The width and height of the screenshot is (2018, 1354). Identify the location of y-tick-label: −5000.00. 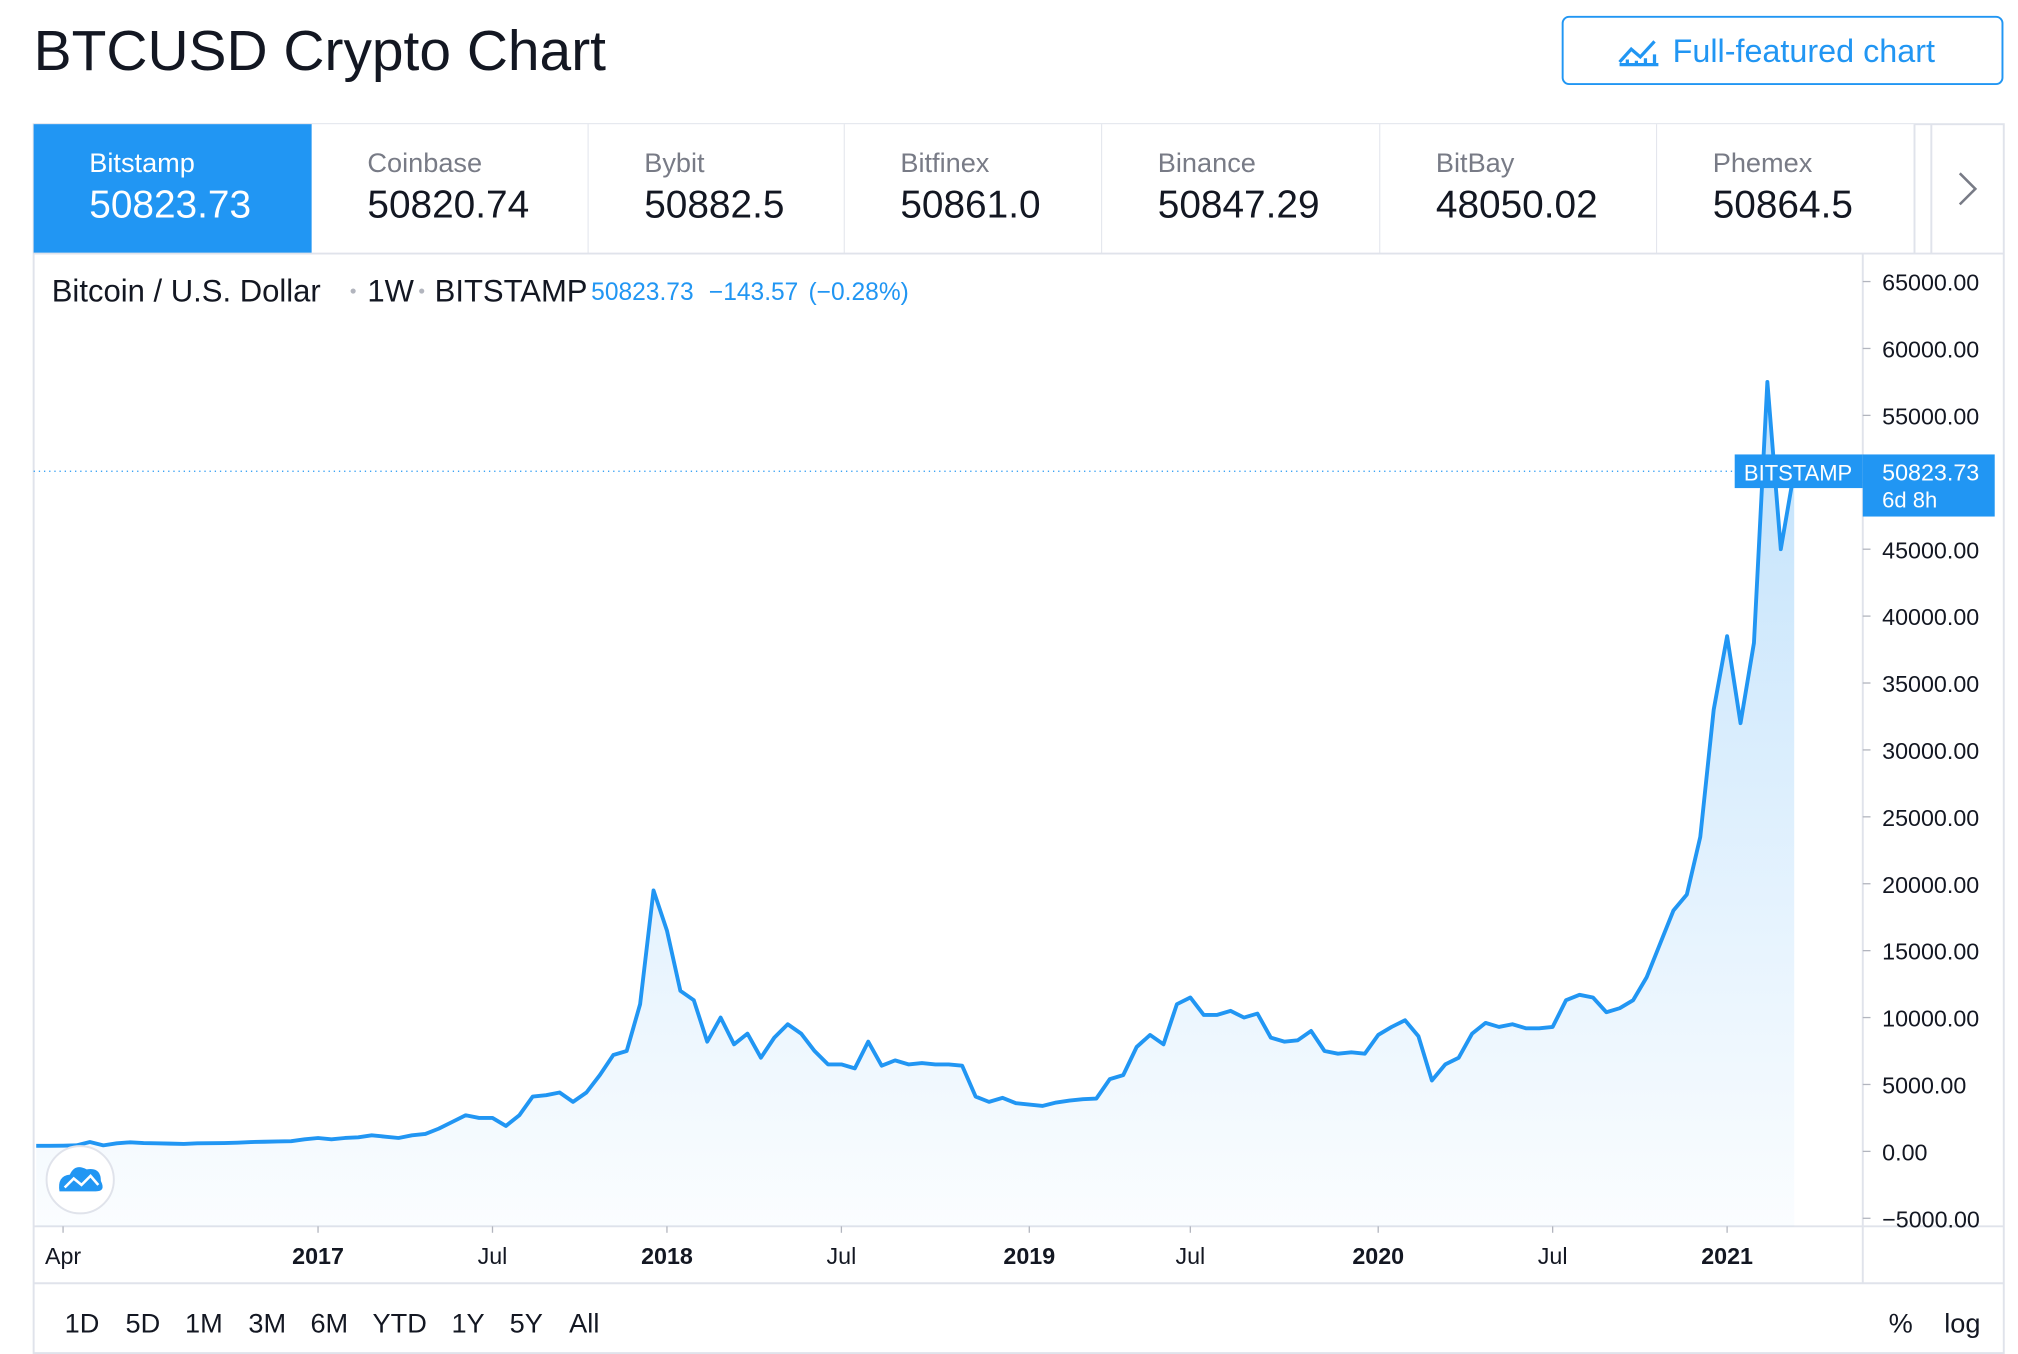
(1931, 1219).